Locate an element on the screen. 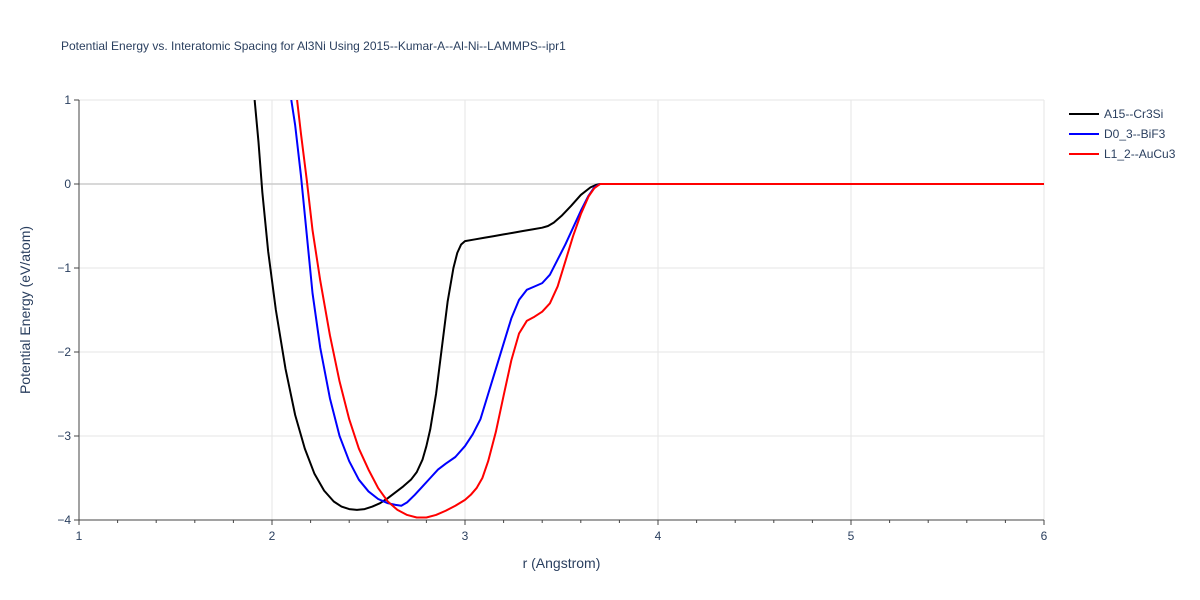 This screenshot has width=1200, height=600. y-tick-label: −4 is located at coordinates (64, 520).